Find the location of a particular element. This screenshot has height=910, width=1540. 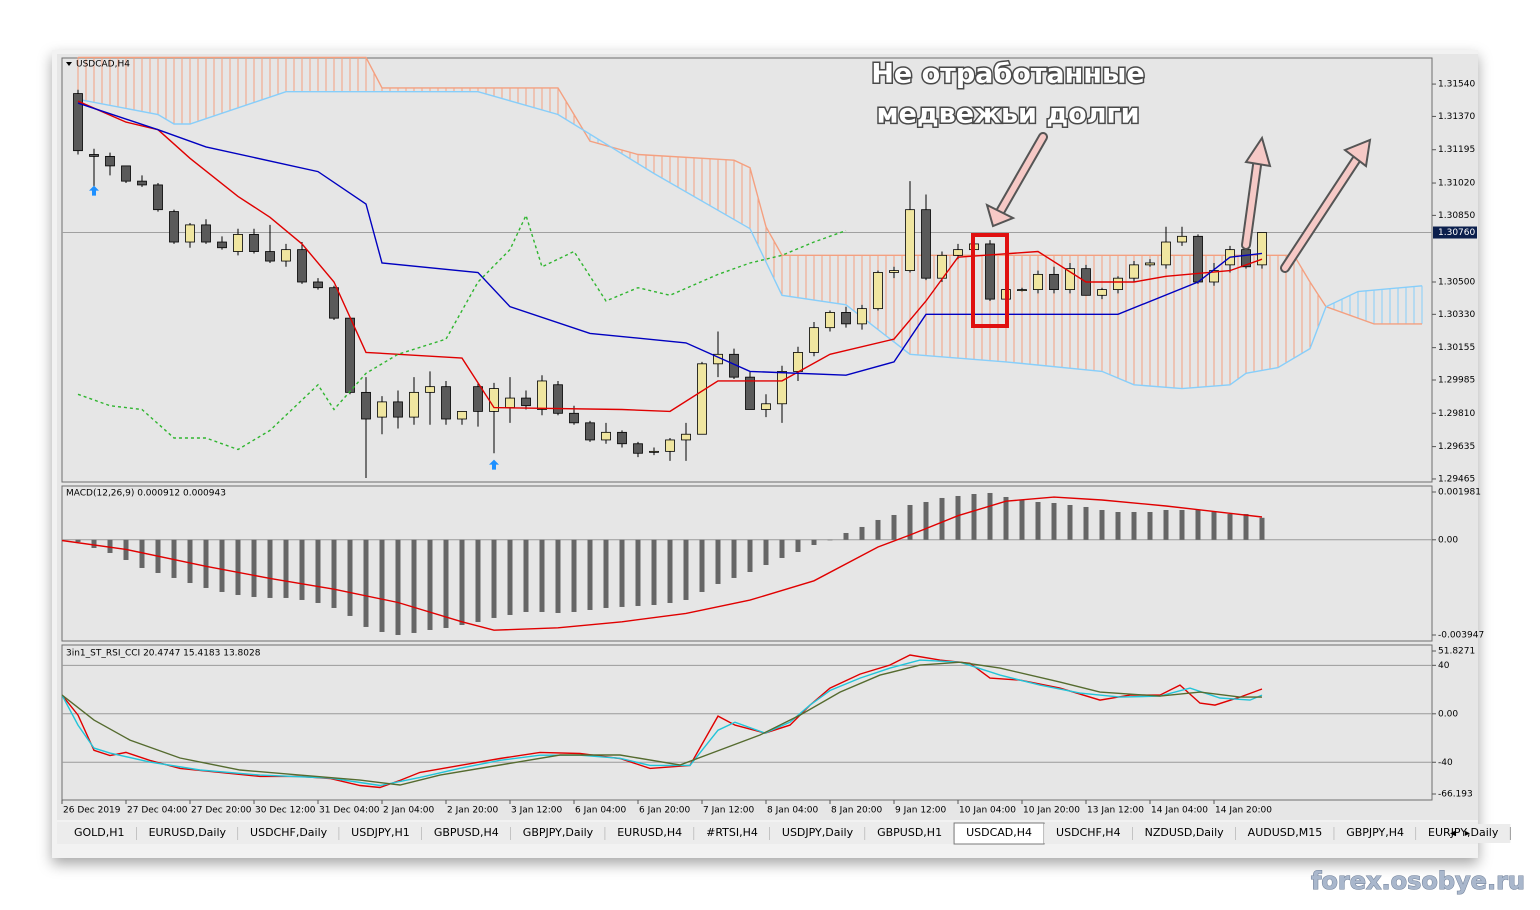

tab-label: AUDUSD,M15 is located at coordinates (1285, 832).